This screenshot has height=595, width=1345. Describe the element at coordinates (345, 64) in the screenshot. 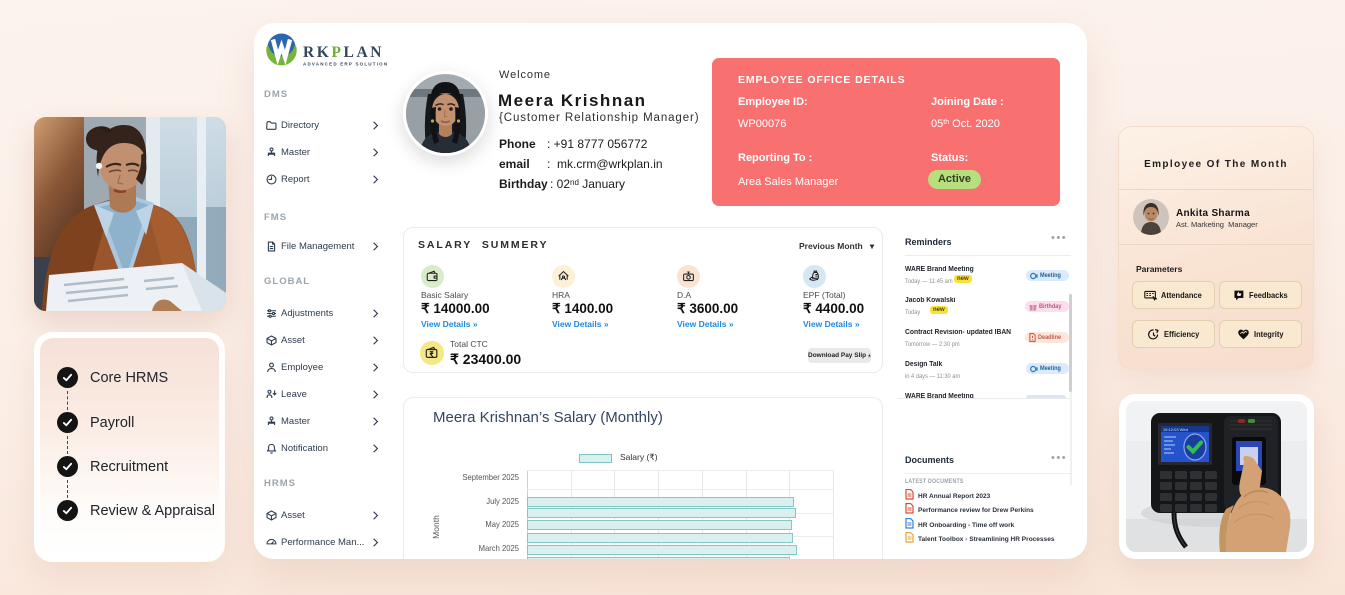

I see `svg-text: ADVANCED ERP SOLUTION` at that location.